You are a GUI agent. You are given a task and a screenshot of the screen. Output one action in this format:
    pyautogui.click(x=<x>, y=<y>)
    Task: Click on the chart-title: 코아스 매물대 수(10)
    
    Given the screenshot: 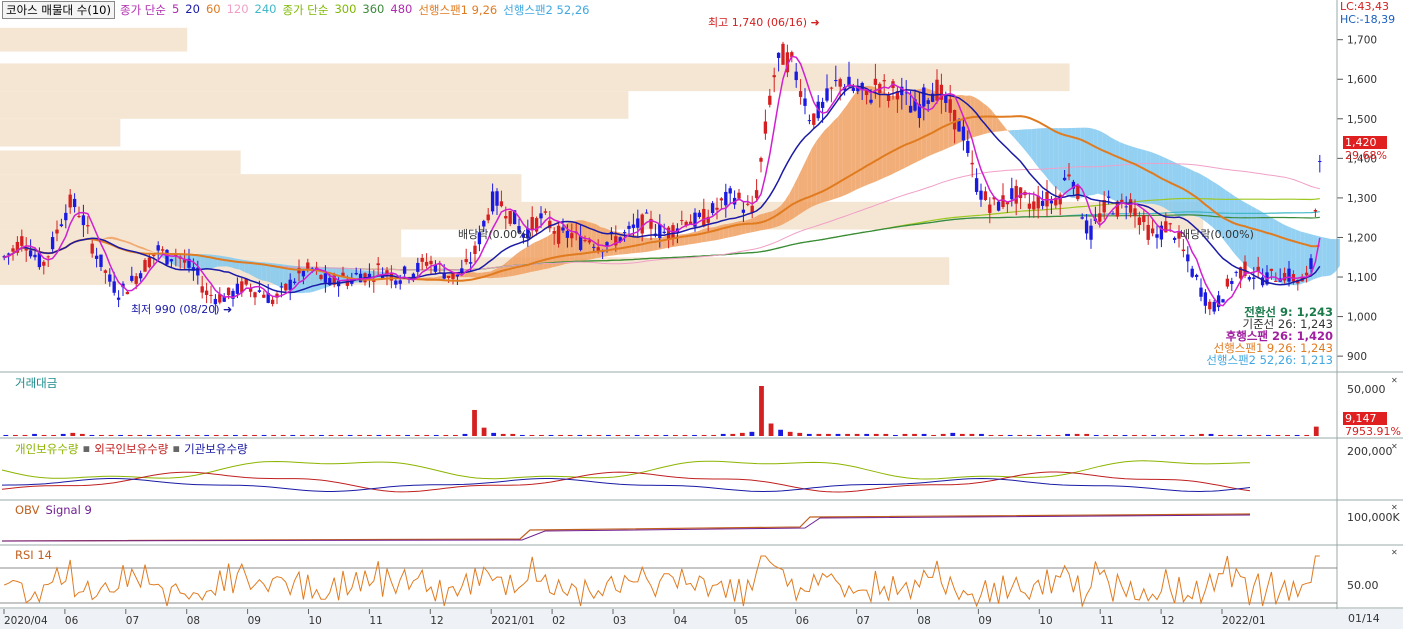 What is the action you would take?
    pyautogui.click(x=58, y=10)
    